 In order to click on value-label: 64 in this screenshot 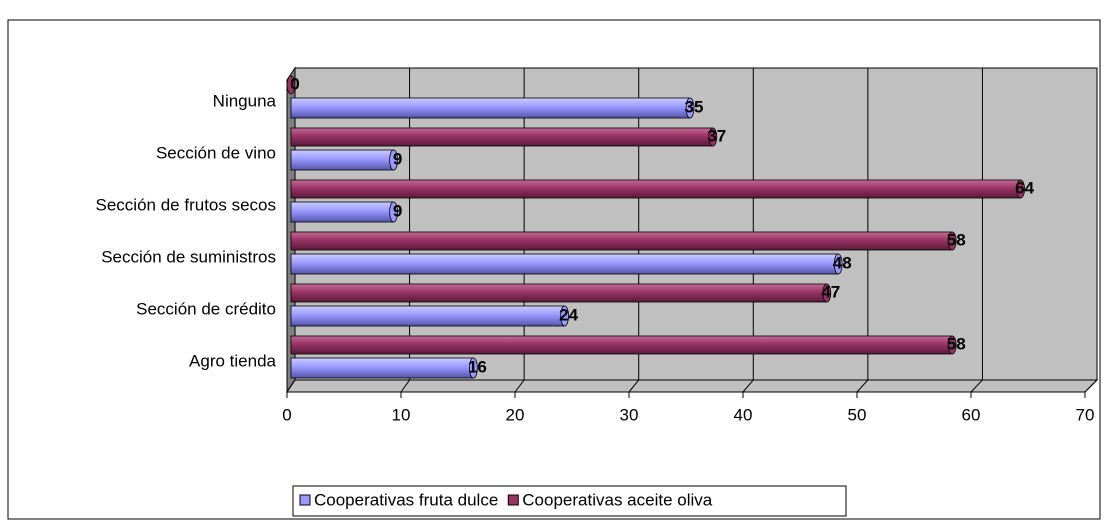, I will do `click(1024, 187)`.